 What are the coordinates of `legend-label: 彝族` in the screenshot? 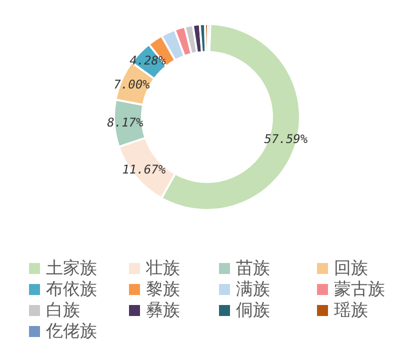 It's located at (163, 310).